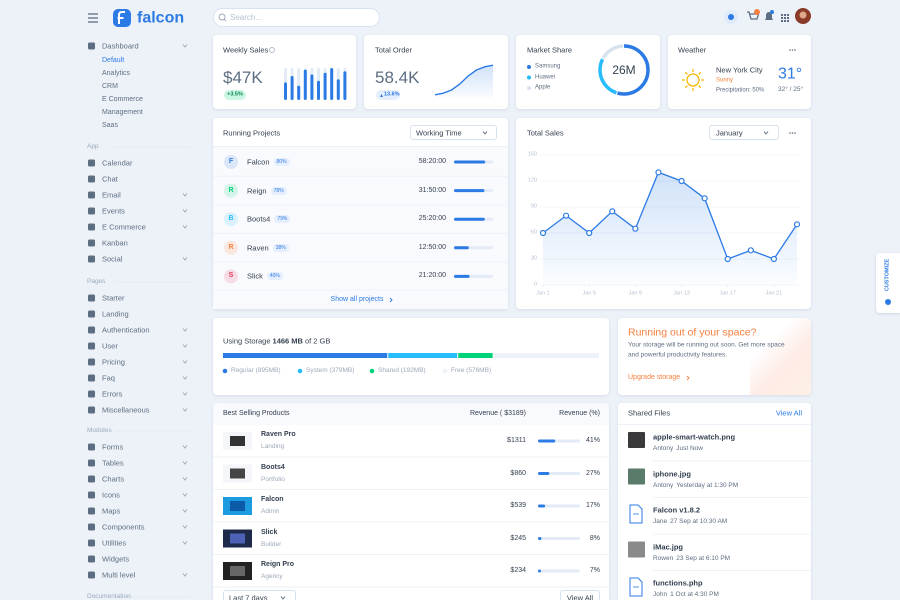 The width and height of the screenshot is (900, 600). I want to click on nav-item: Tables, so click(113, 463).